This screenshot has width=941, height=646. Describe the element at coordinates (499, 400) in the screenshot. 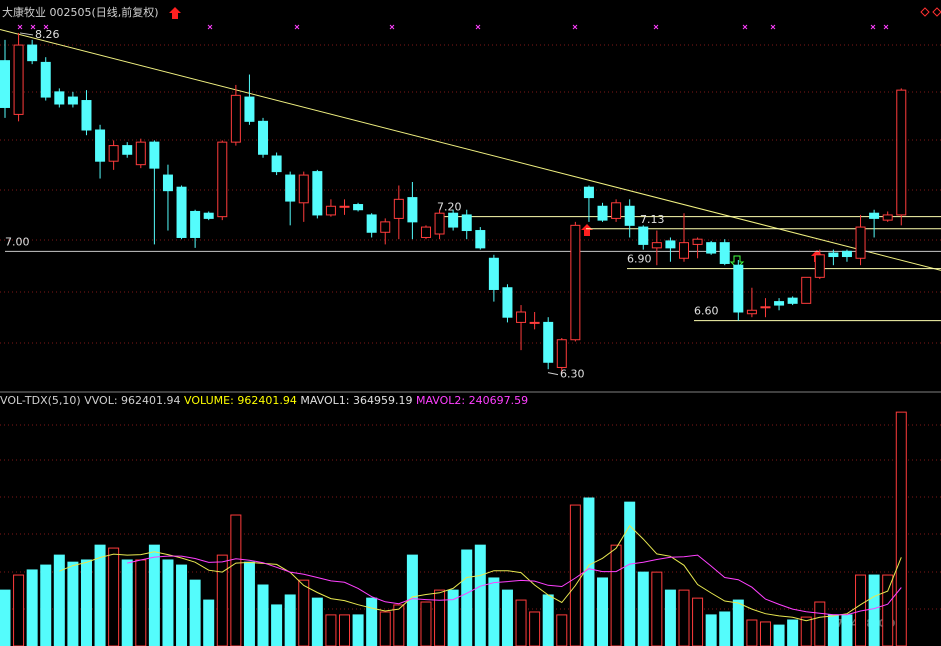

I see `legend-value: 240697.59` at that location.